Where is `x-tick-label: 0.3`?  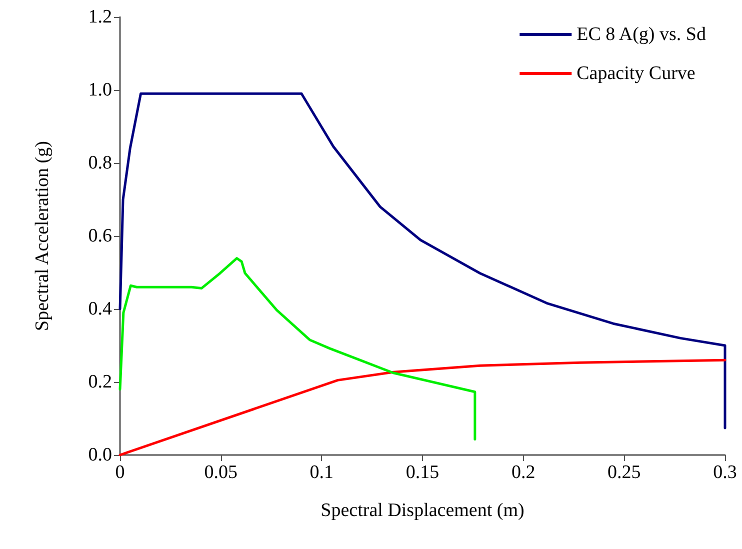
x-tick-label: 0.3 is located at coordinates (725, 472).